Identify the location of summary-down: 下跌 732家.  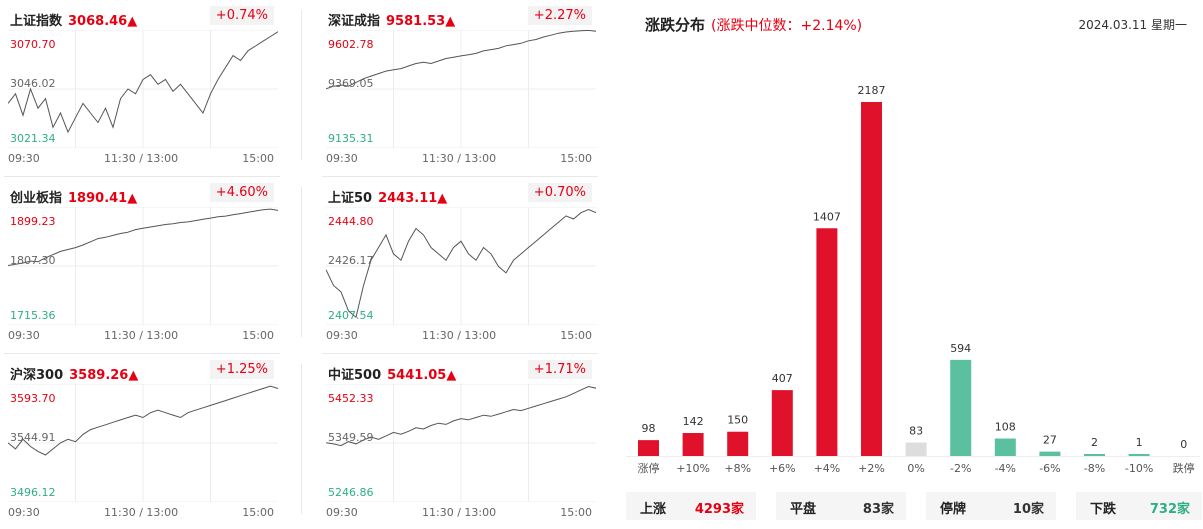
(1139, 506).